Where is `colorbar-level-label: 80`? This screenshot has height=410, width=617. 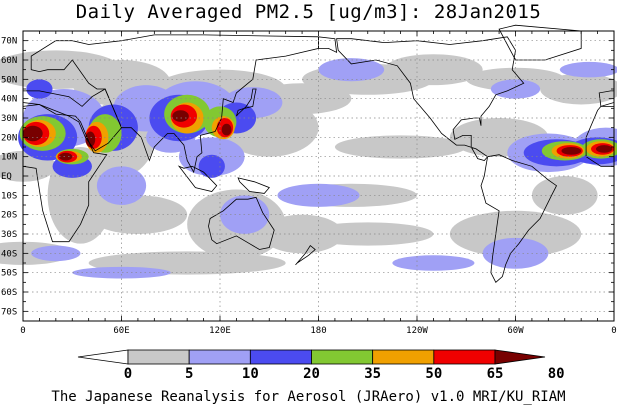
colorbar-level-label: 80 is located at coordinates (556, 374).